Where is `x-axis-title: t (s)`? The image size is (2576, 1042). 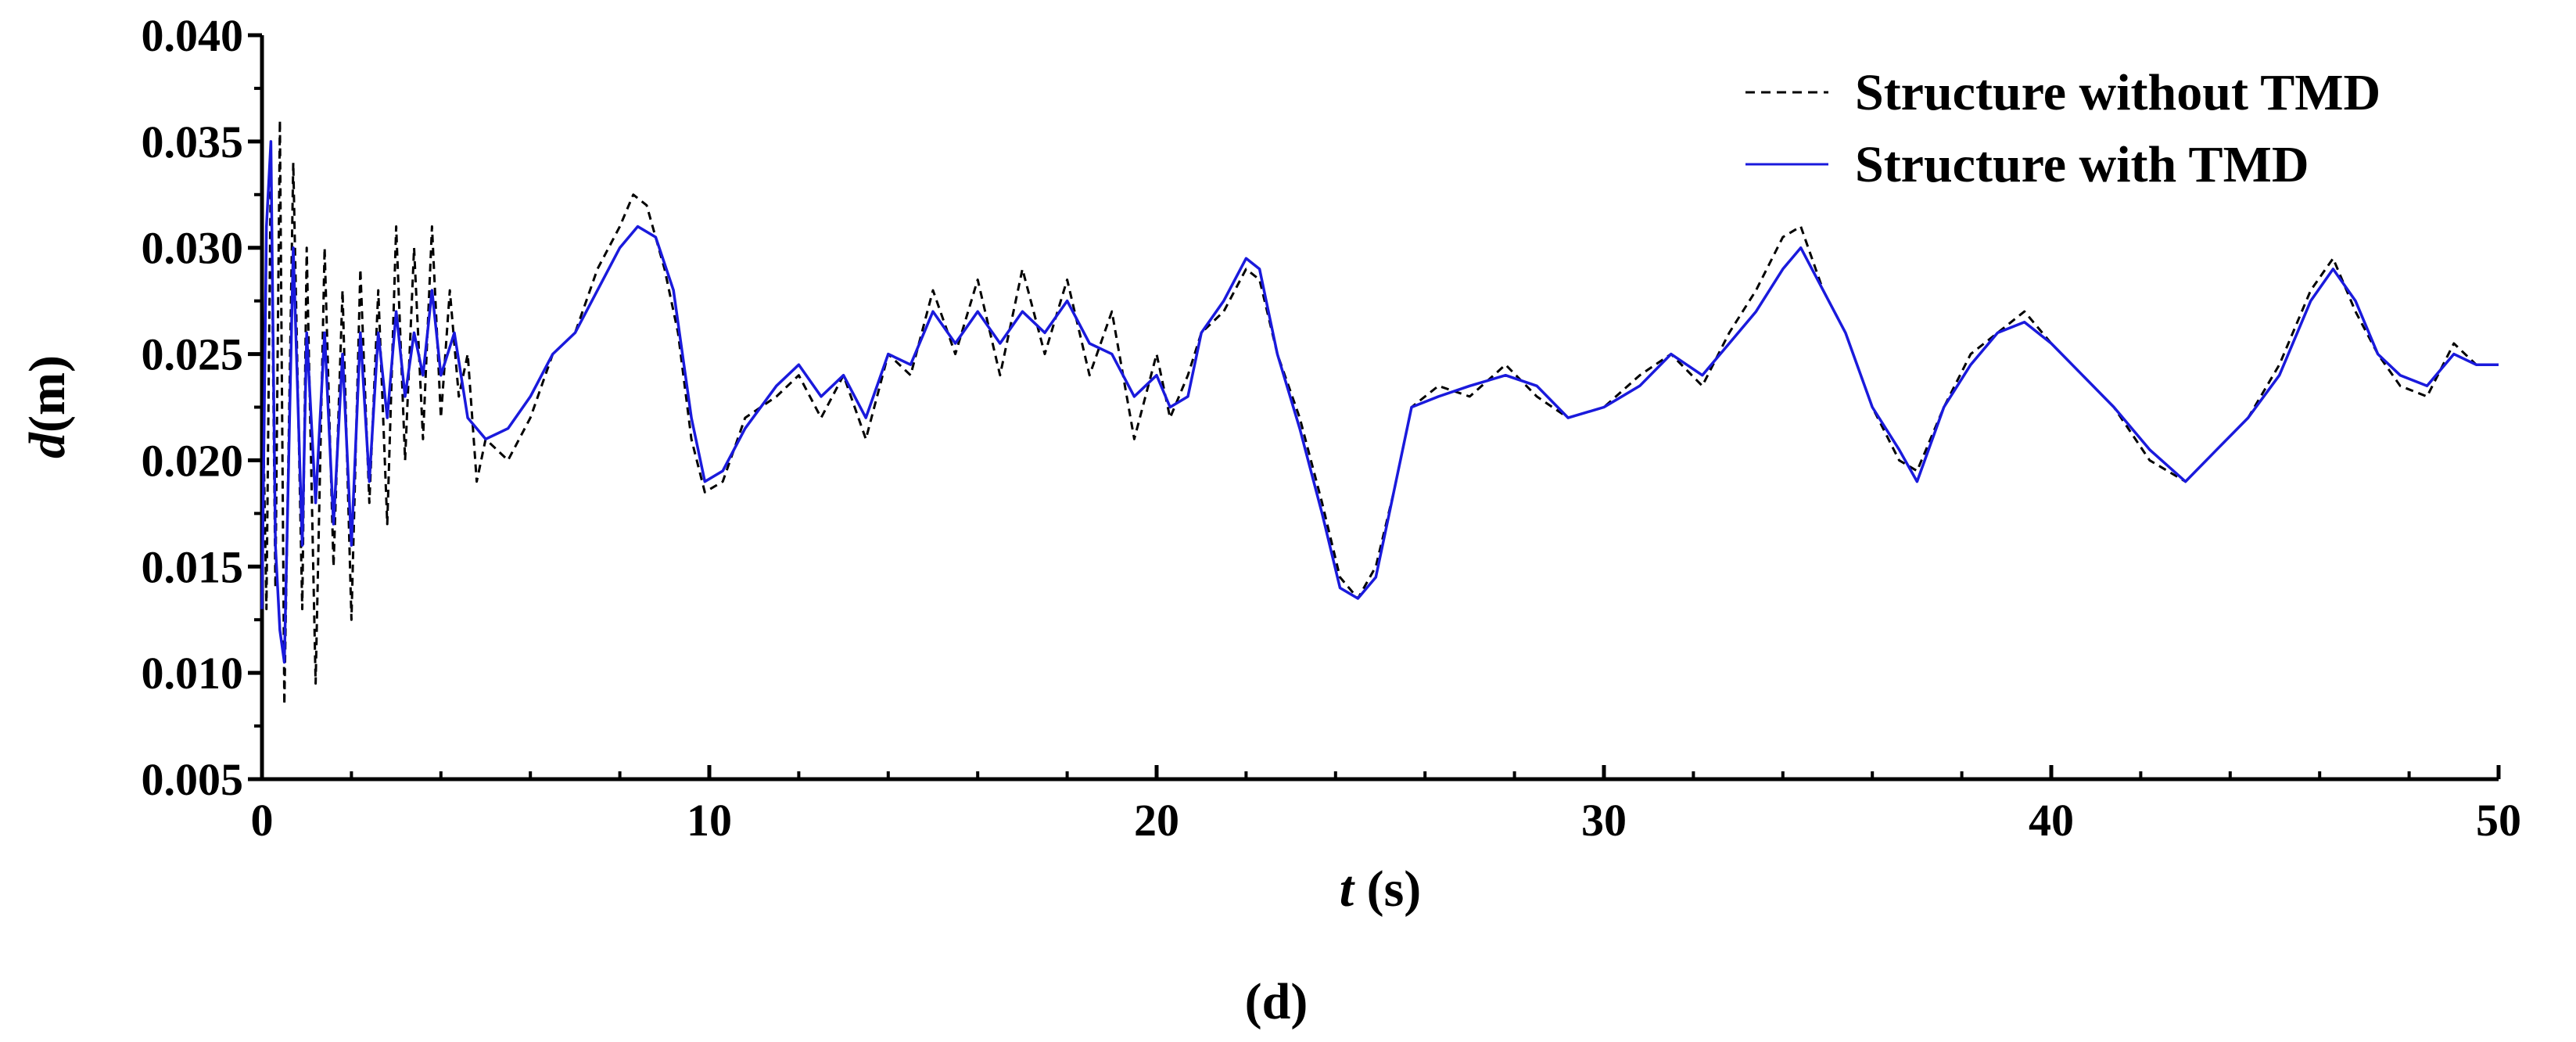
x-axis-title: t (s) is located at coordinates (1381, 889).